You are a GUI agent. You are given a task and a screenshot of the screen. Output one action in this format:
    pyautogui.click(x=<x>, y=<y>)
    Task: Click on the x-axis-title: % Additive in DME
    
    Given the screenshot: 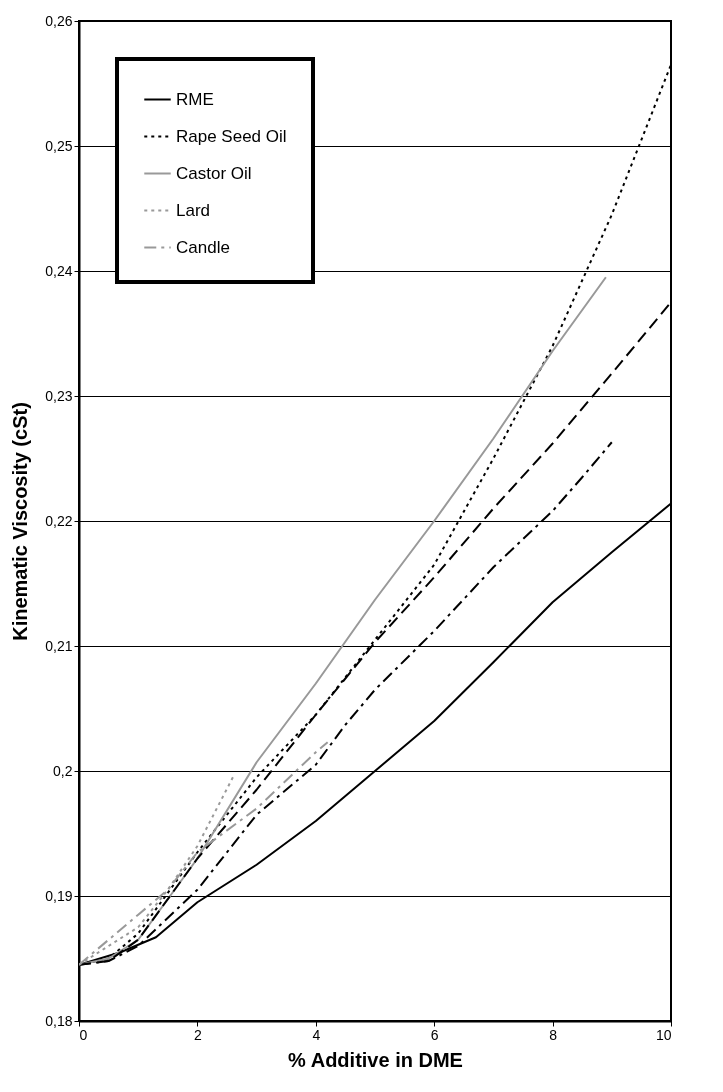 What is the action you would take?
    pyautogui.click(x=375, y=1059)
    